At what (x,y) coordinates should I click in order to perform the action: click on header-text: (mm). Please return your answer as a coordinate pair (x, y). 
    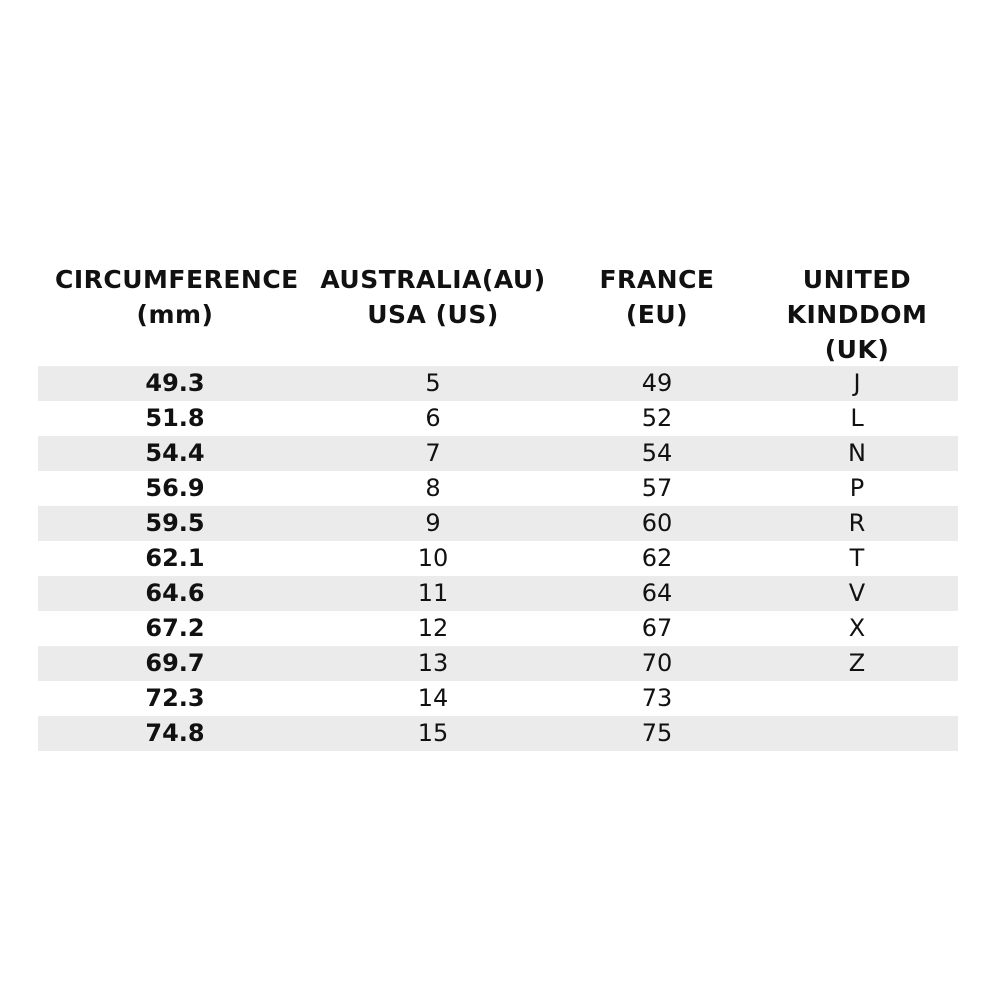
    Looking at the image, I should click on (175, 314).